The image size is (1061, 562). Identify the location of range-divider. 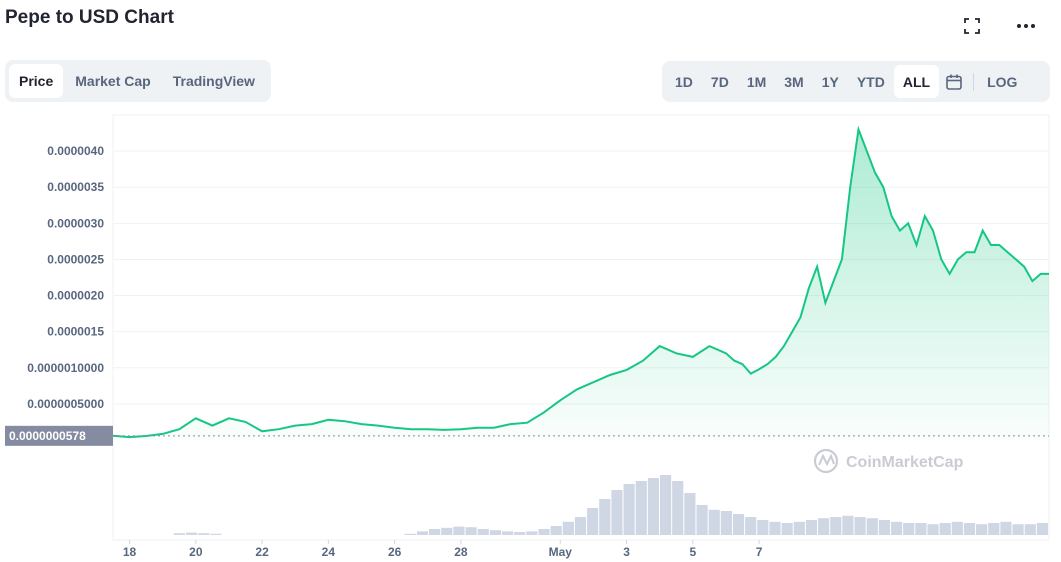
(974, 81).